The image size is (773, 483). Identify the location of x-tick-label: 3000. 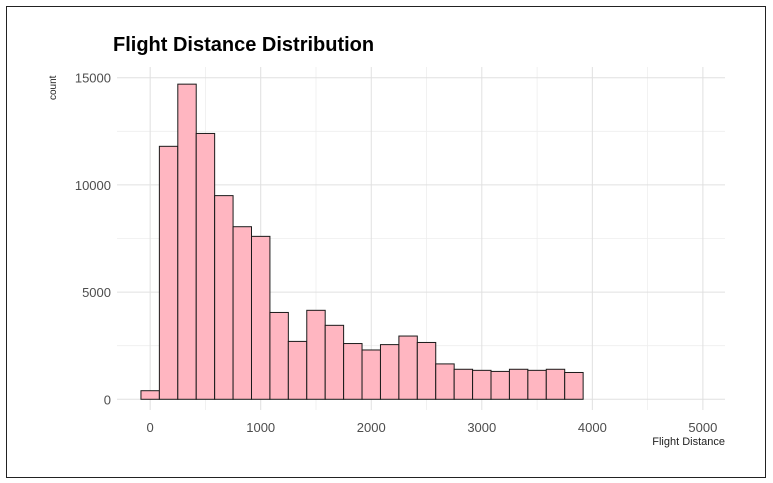
(481, 427).